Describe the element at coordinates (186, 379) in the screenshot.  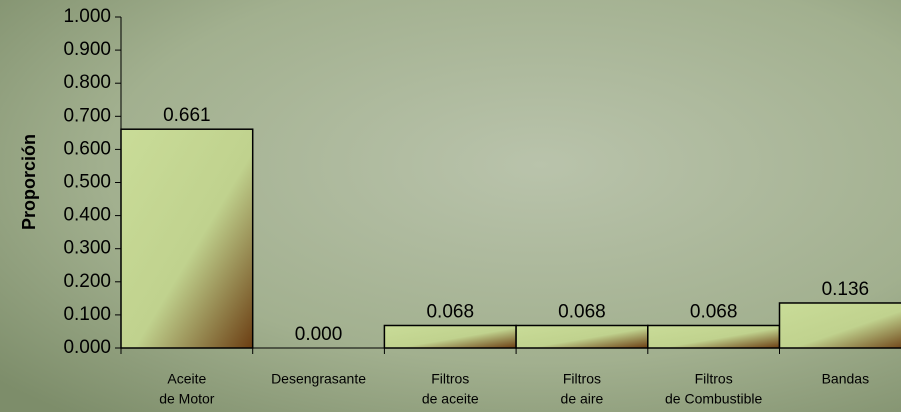
I see `x-tick-label: Aceite` at that location.